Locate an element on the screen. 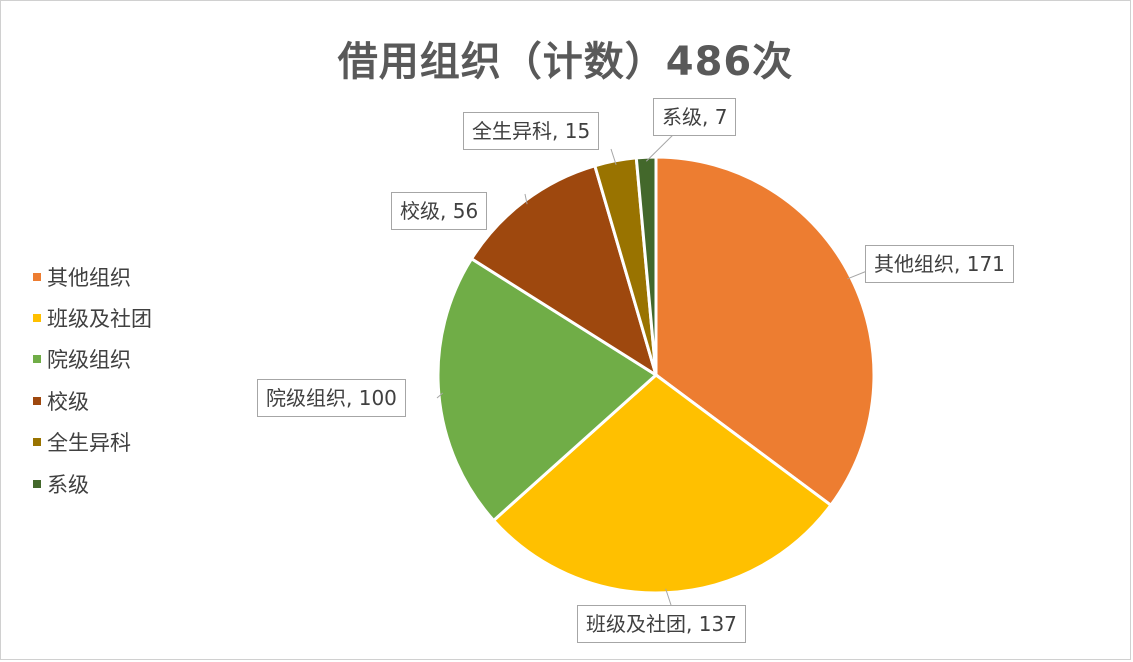  data-label-callout: 系级, 7 is located at coordinates (695, 117).